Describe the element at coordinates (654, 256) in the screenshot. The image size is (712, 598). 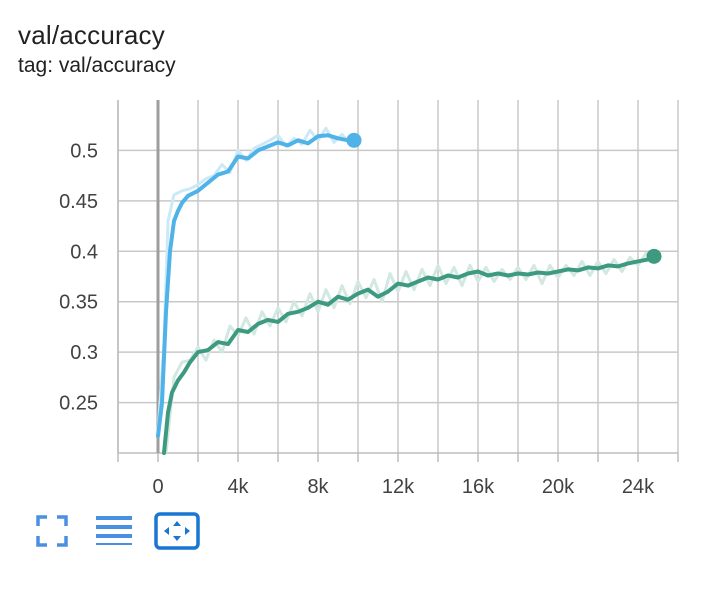
I see `series-2-endpoint` at that location.